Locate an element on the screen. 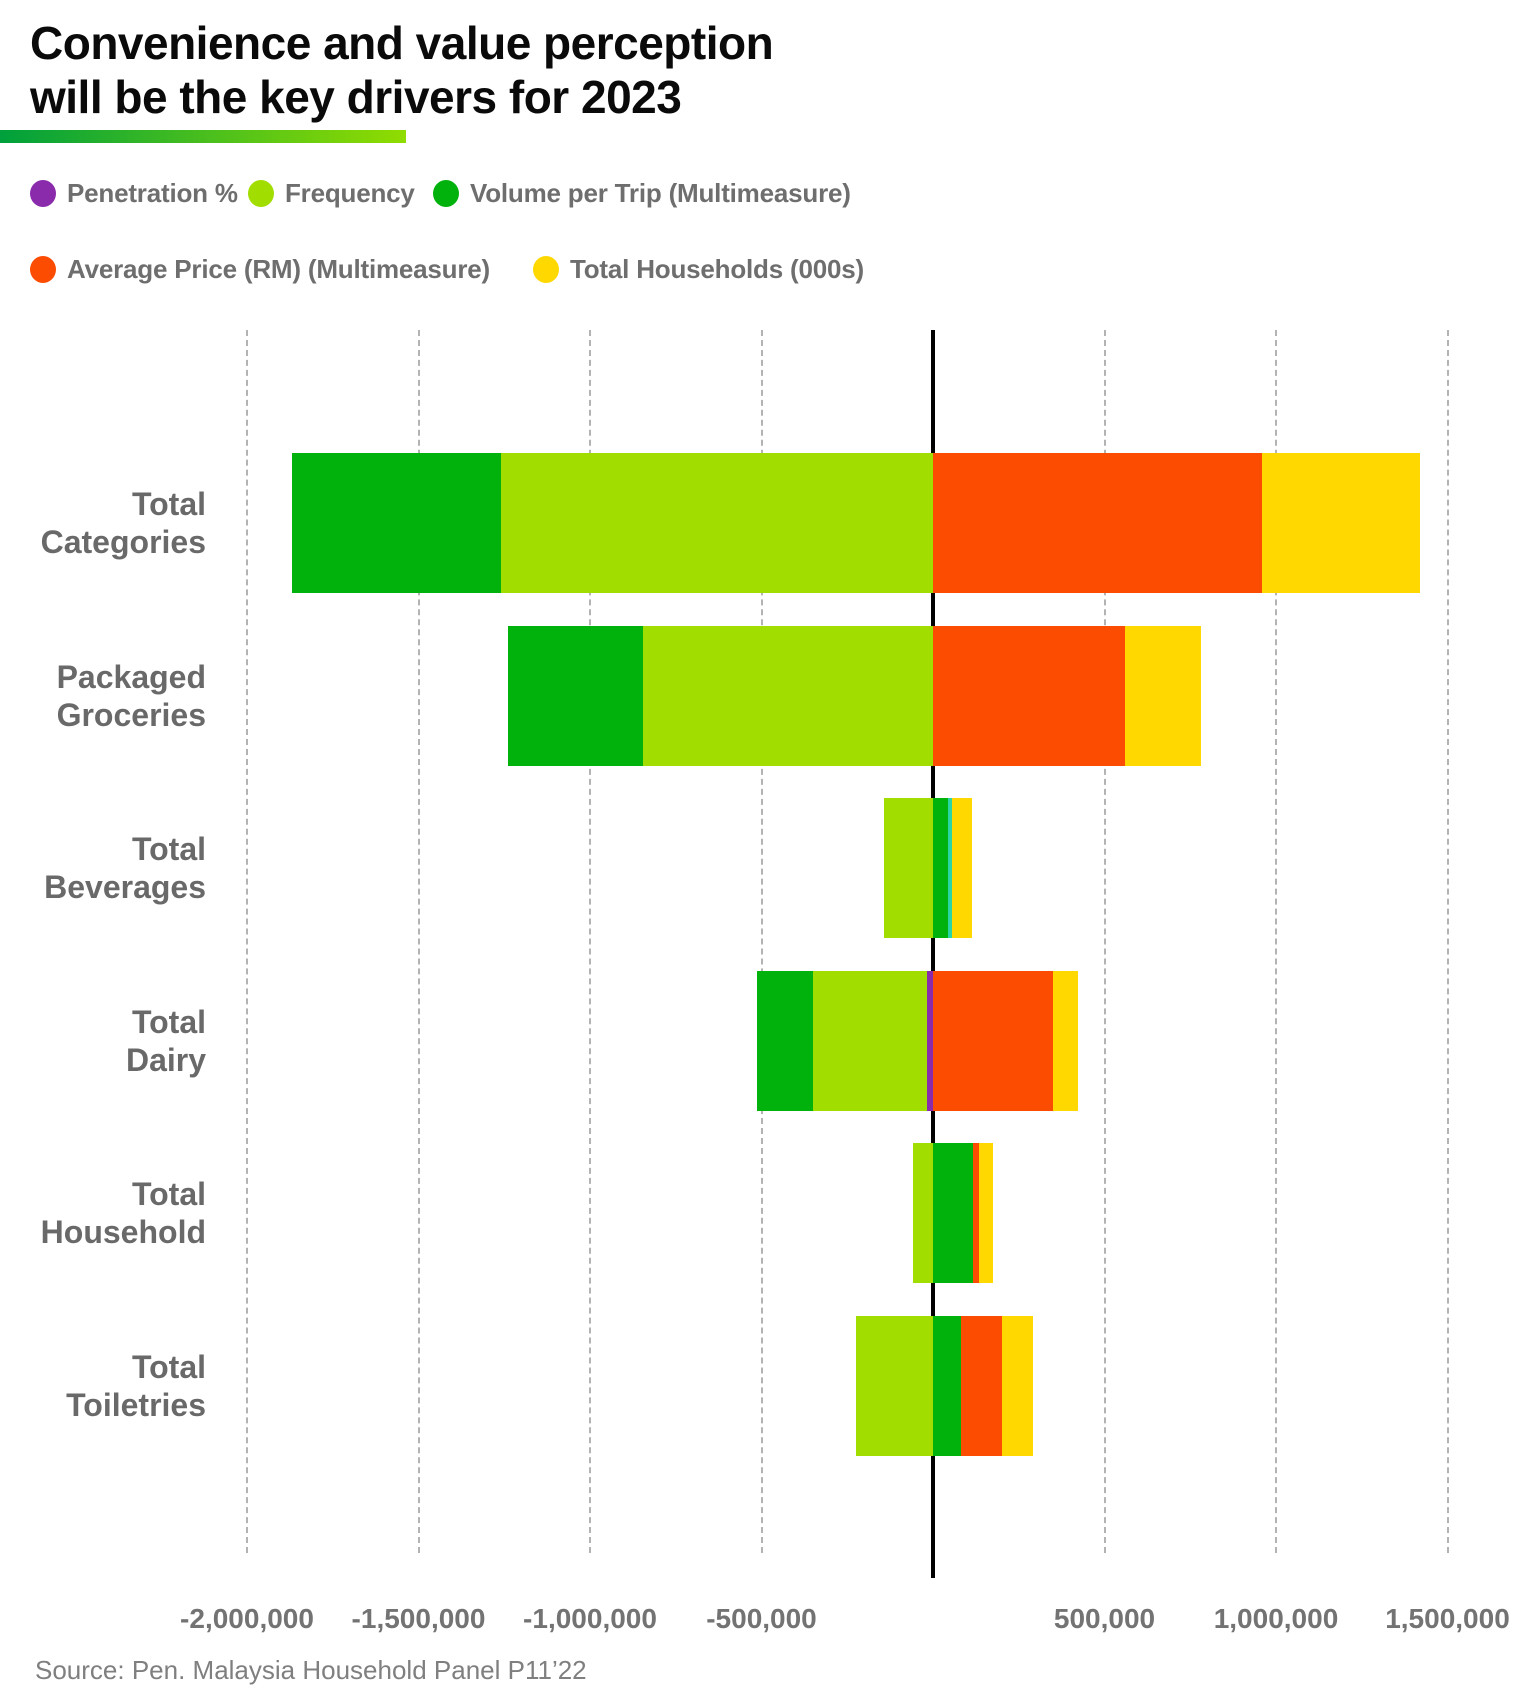  category-label-line: Packaged is located at coordinates (131, 676).